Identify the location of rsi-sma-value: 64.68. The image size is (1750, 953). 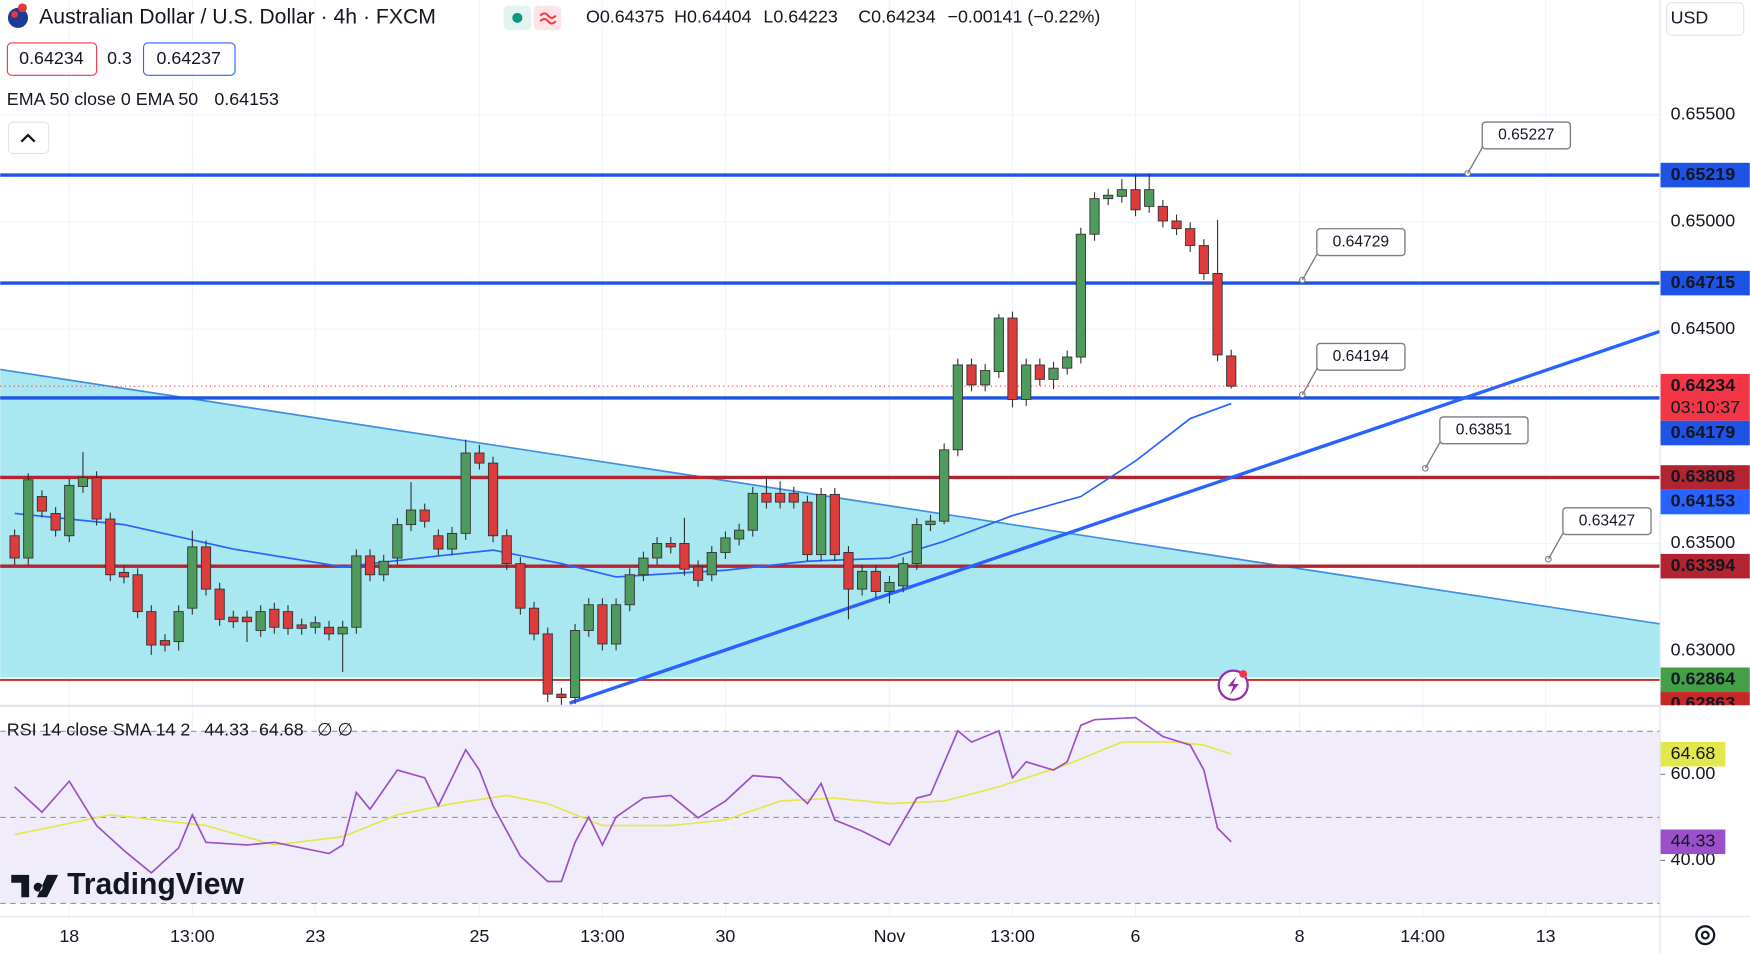
(281, 730).